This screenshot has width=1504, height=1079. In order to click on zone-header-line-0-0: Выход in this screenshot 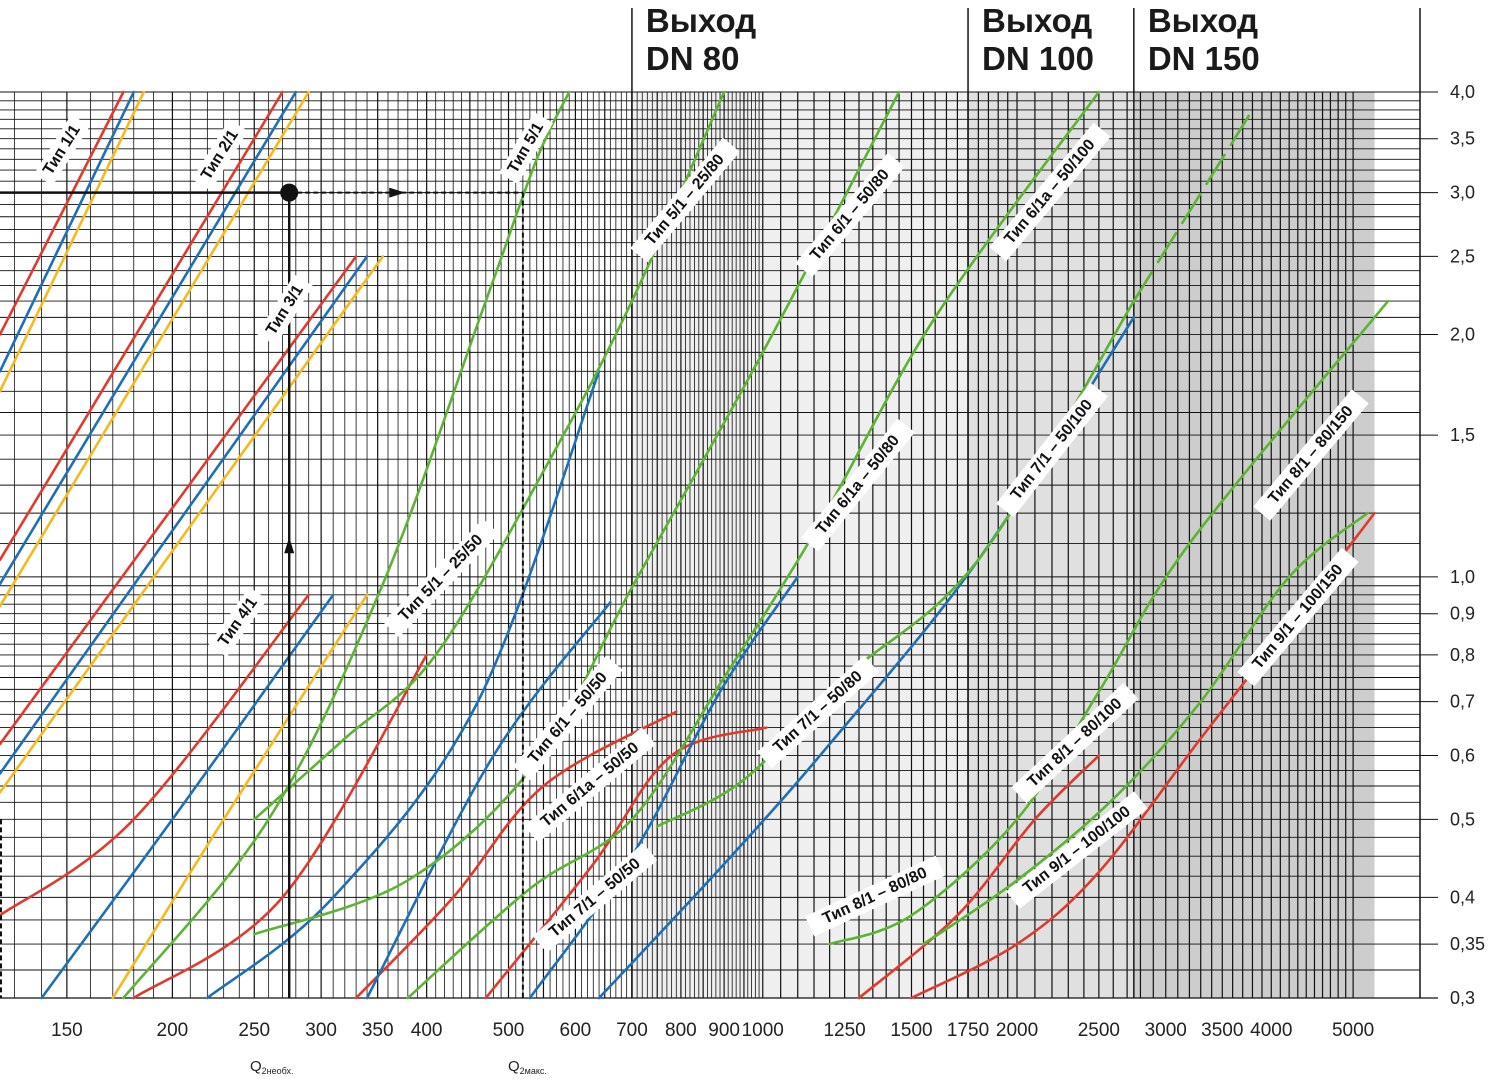, I will do `click(701, 20)`.